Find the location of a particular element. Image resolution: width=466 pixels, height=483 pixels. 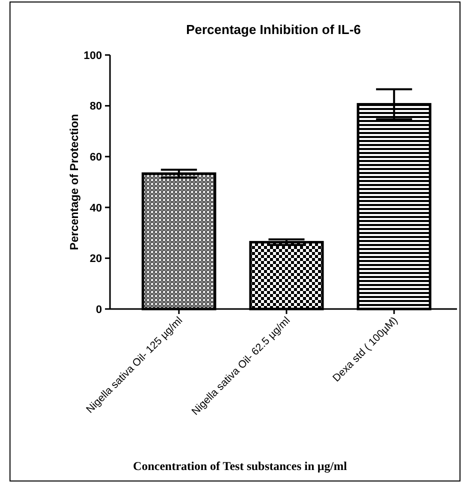

y-tick-label: 60 is located at coordinates (96, 157).